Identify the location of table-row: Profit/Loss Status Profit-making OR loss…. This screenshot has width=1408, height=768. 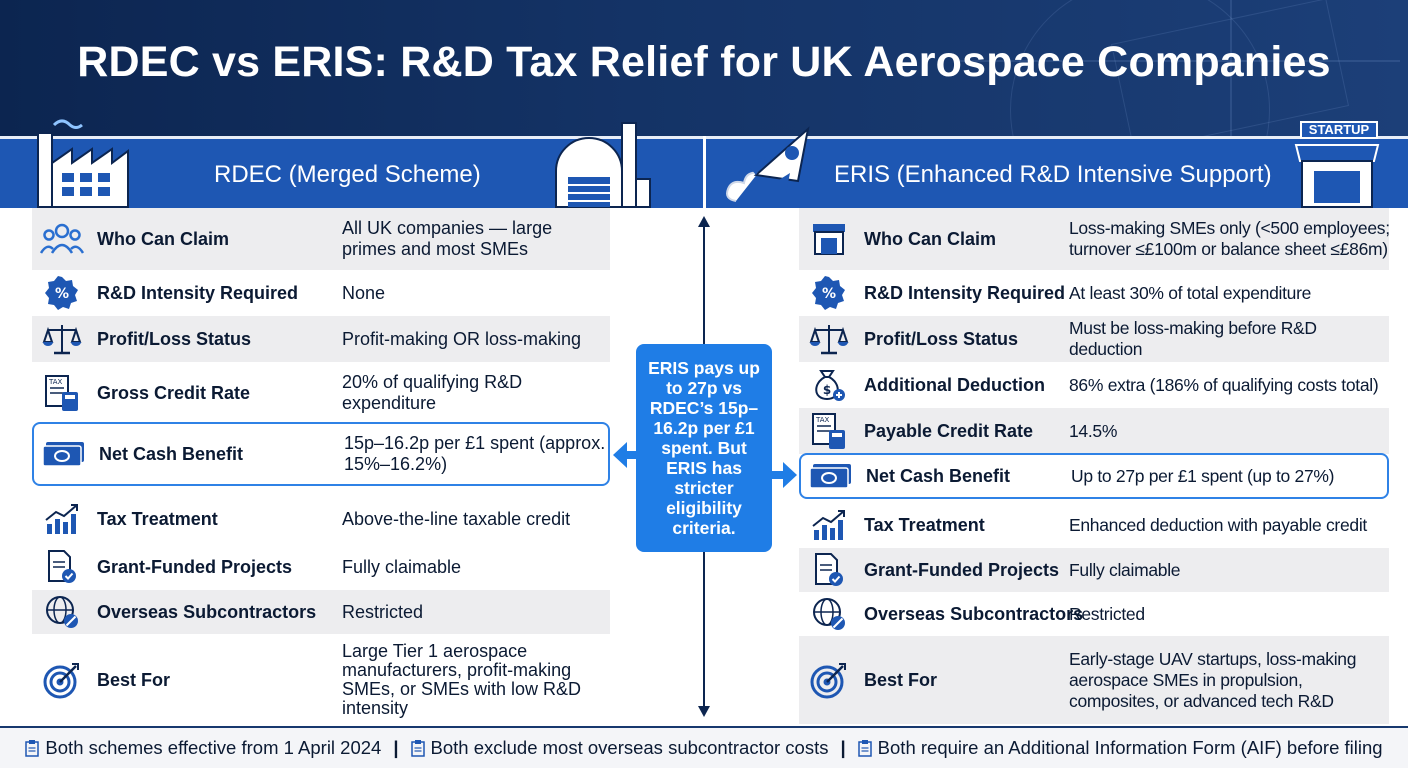
(321, 339).